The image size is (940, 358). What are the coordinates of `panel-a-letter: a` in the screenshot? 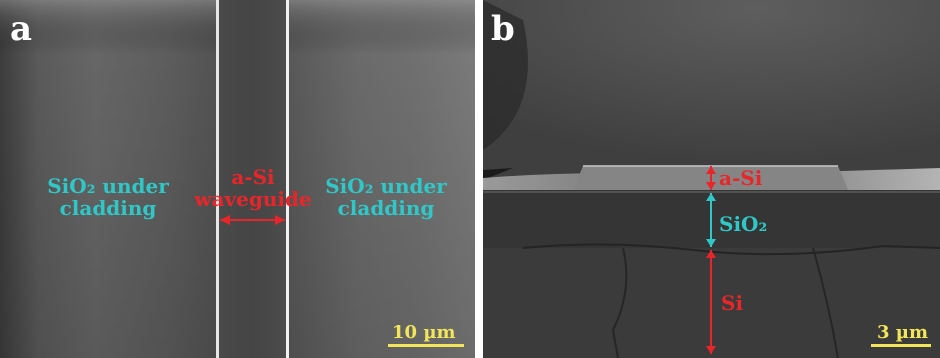 It's located at (21, 29).